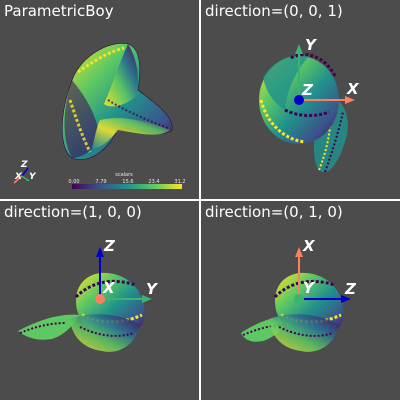 The height and width of the screenshot is (400, 400). Describe the element at coordinates (25, 172) in the screenshot. I see `orientation-widget: Z X Y` at that location.